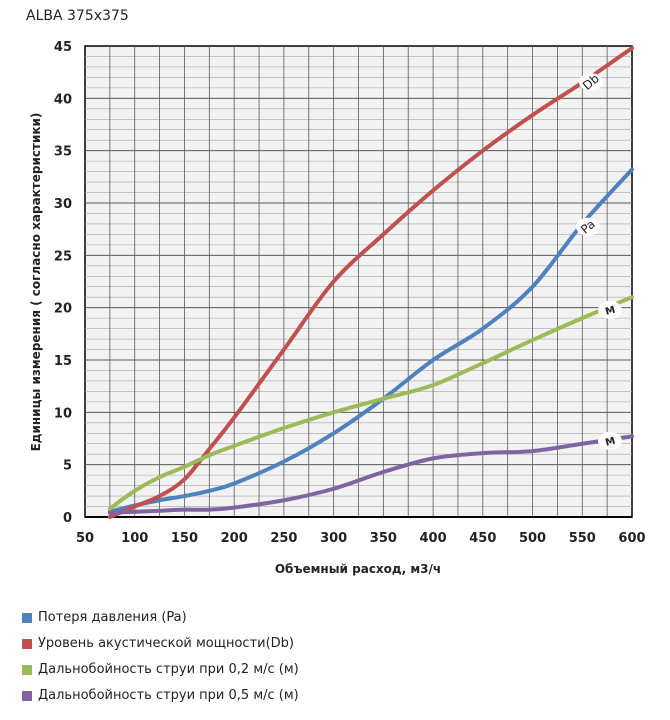 The height and width of the screenshot is (720, 670). Describe the element at coordinates (112, 617) in the screenshot. I see `legend-label: Потеря давления (Pa)` at that location.